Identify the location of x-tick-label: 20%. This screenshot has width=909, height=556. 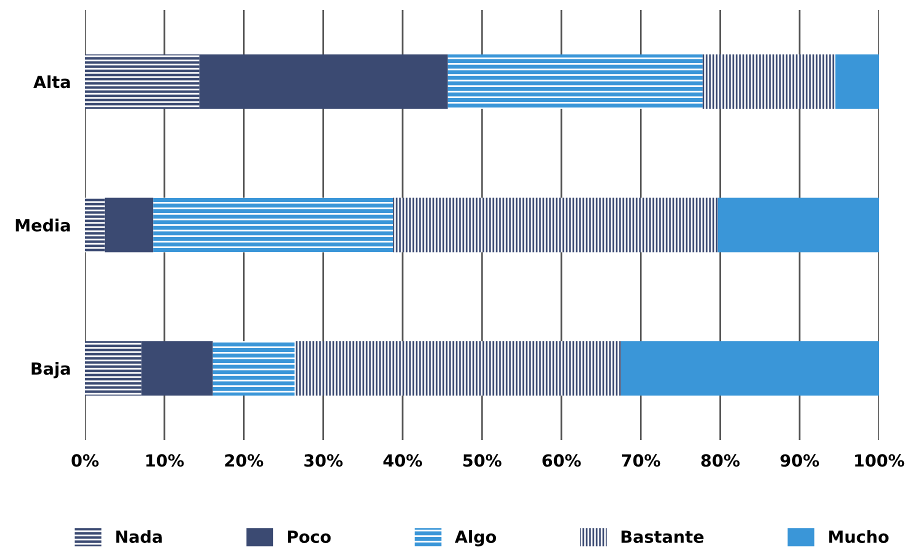
(244, 460).